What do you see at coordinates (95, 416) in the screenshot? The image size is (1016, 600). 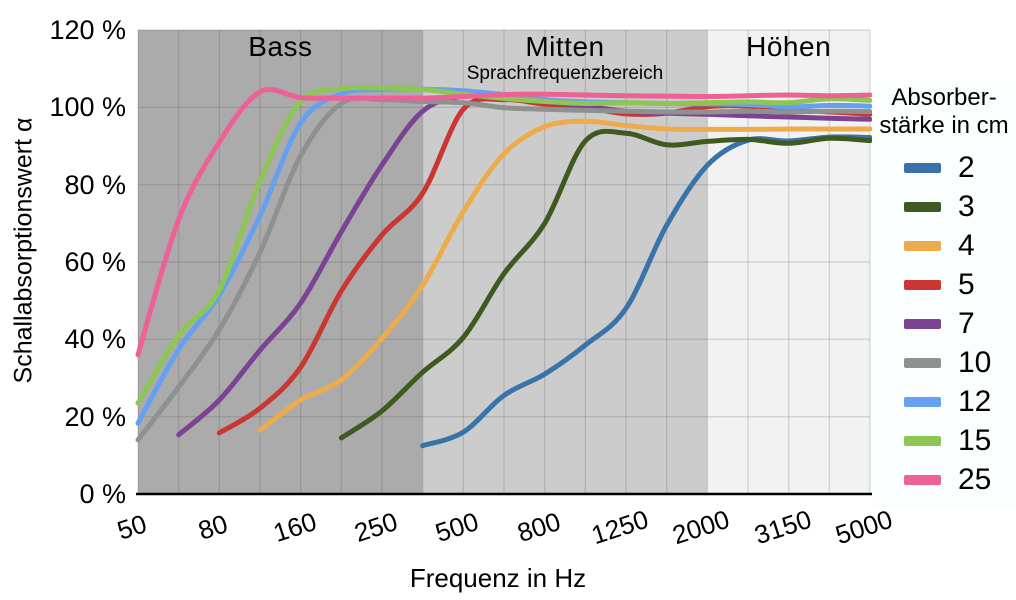 I see `y-tick-label: 20 %` at bounding box center [95, 416].